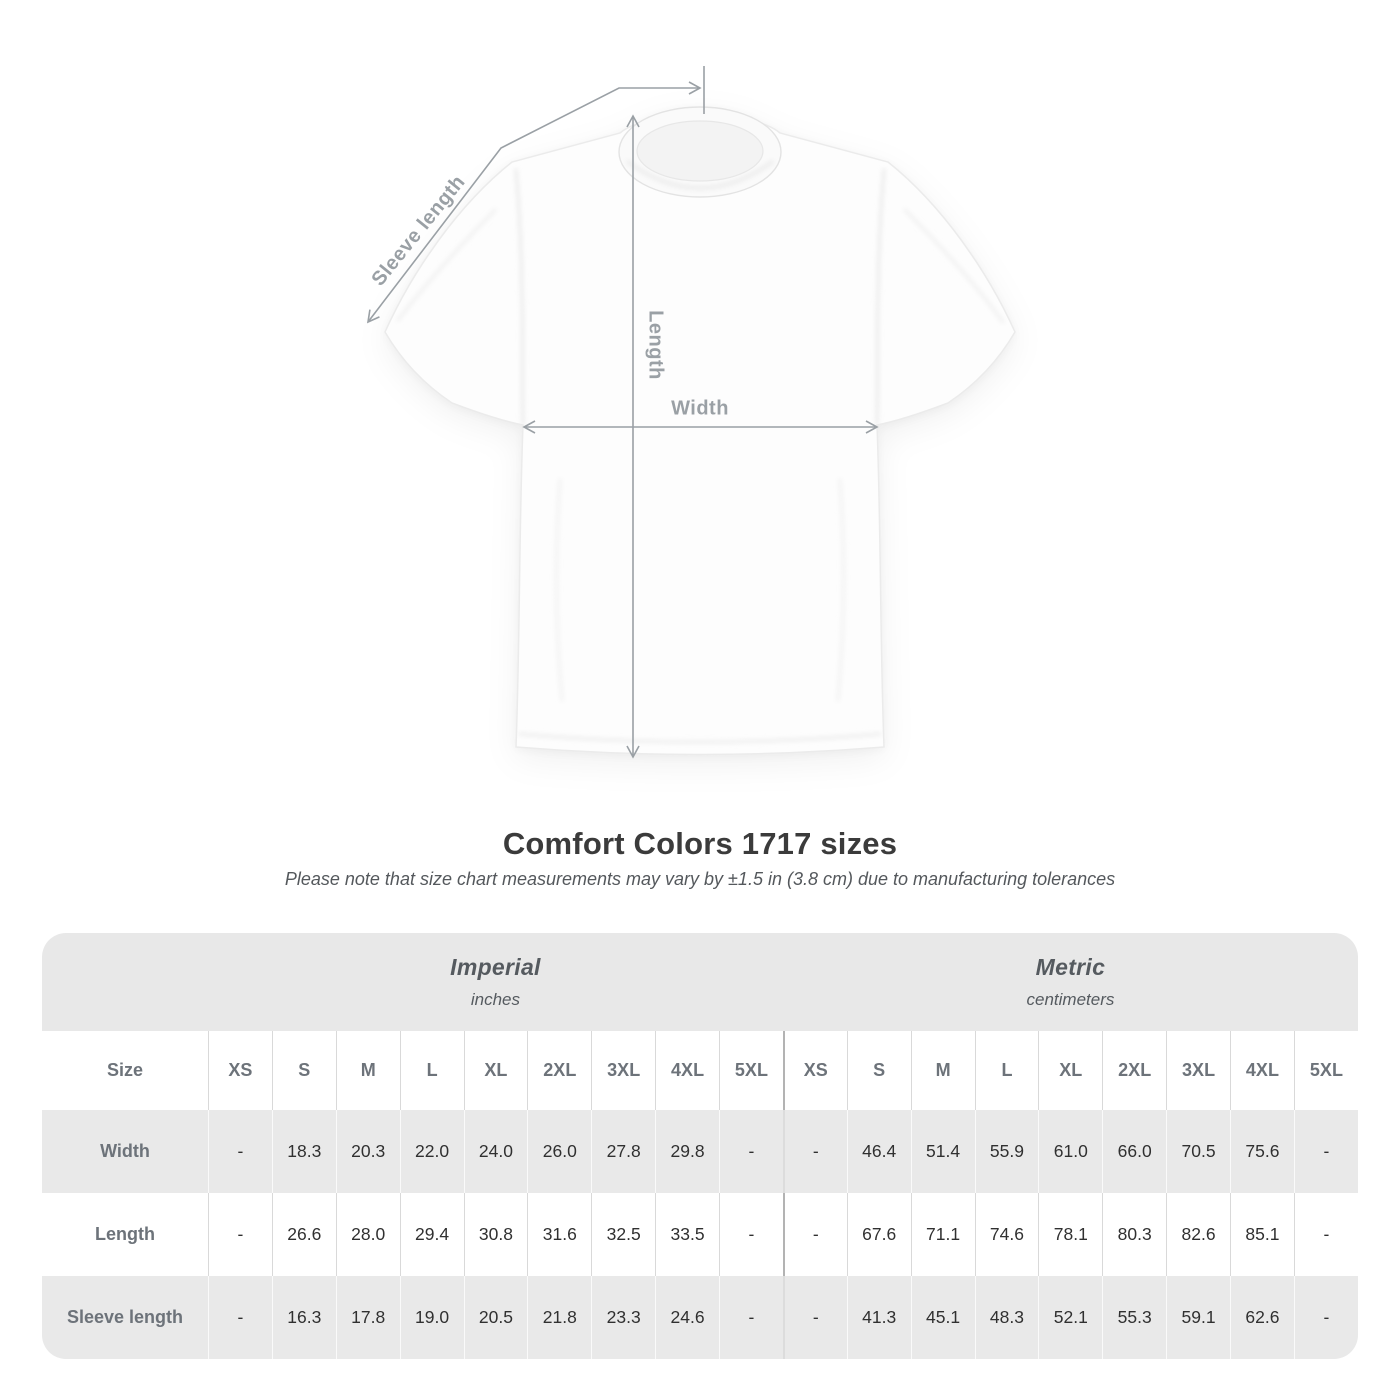  Describe the element at coordinates (1262, 1317) in the screenshot. I see `cell-sleeve-length-metric-4xl: 62.6` at that location.